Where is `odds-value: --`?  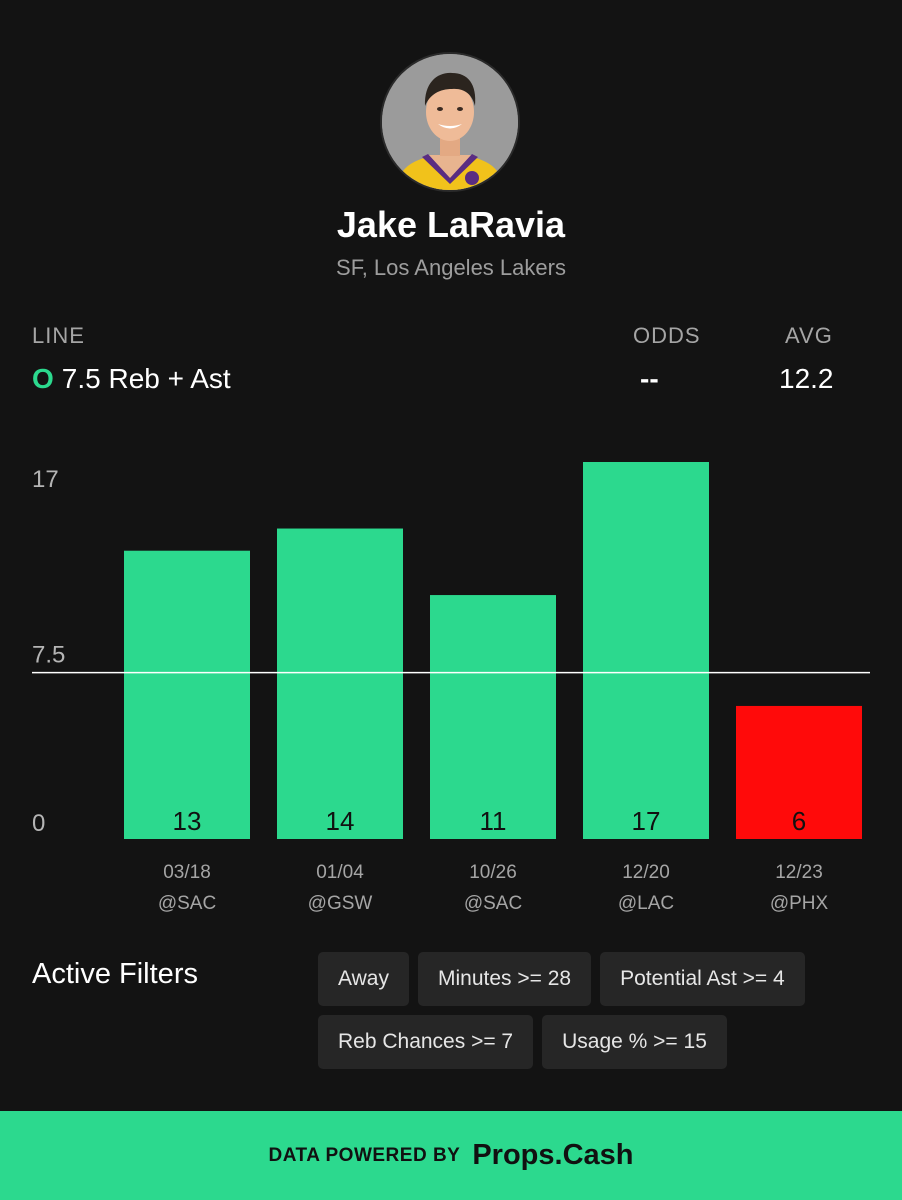 odds-value: -- is located at coordinates (649, 378).